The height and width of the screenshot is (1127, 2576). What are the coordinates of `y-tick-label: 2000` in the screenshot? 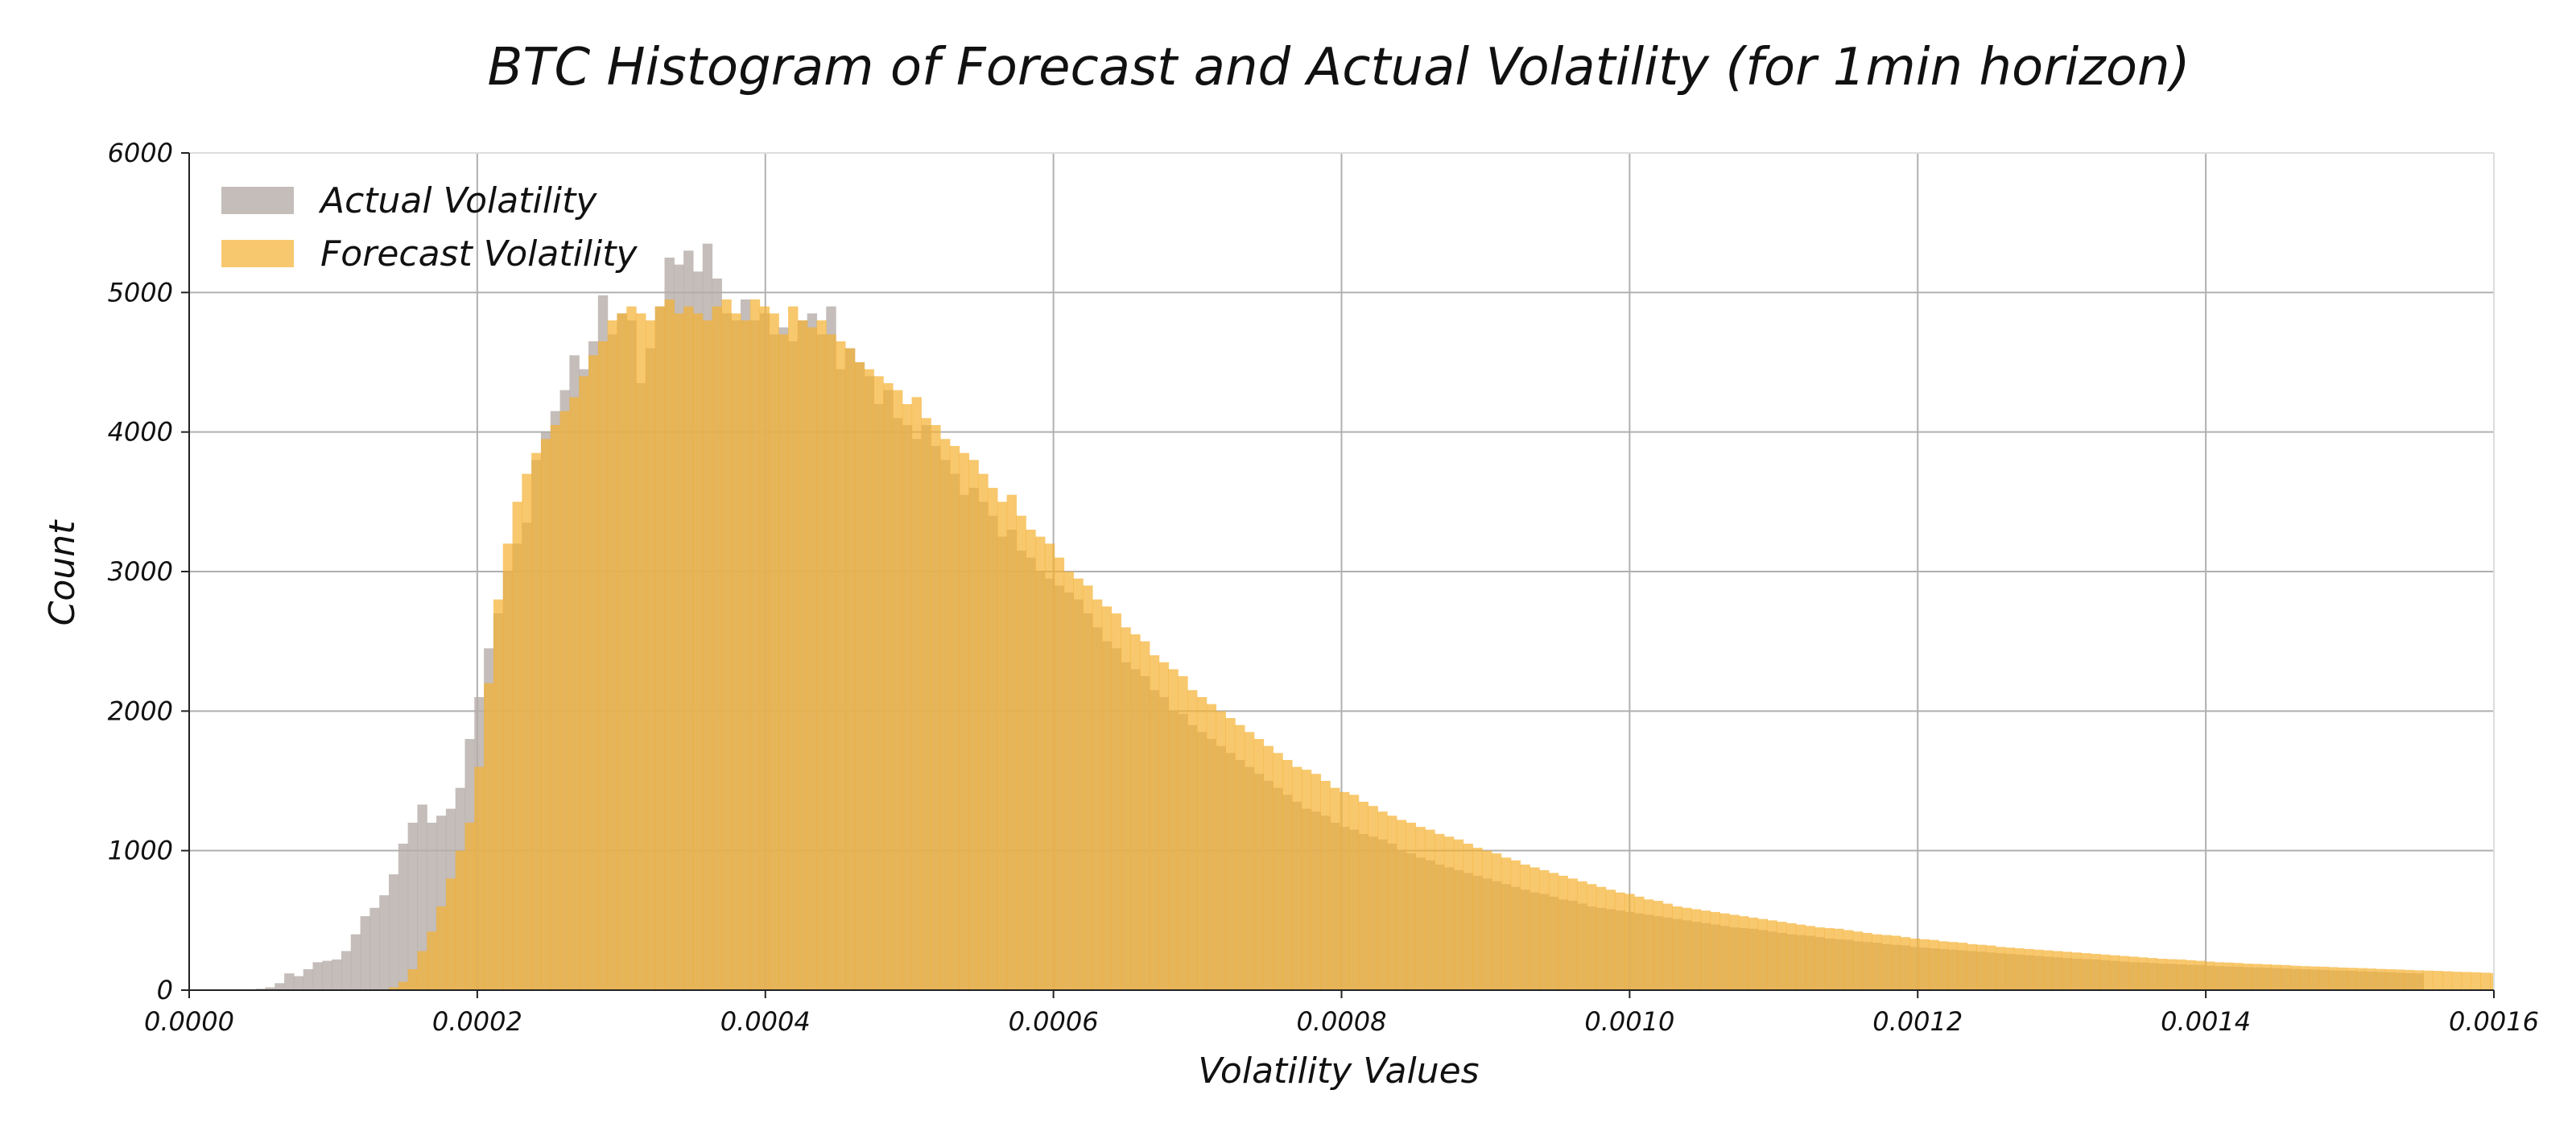 It's located at (140, 711).